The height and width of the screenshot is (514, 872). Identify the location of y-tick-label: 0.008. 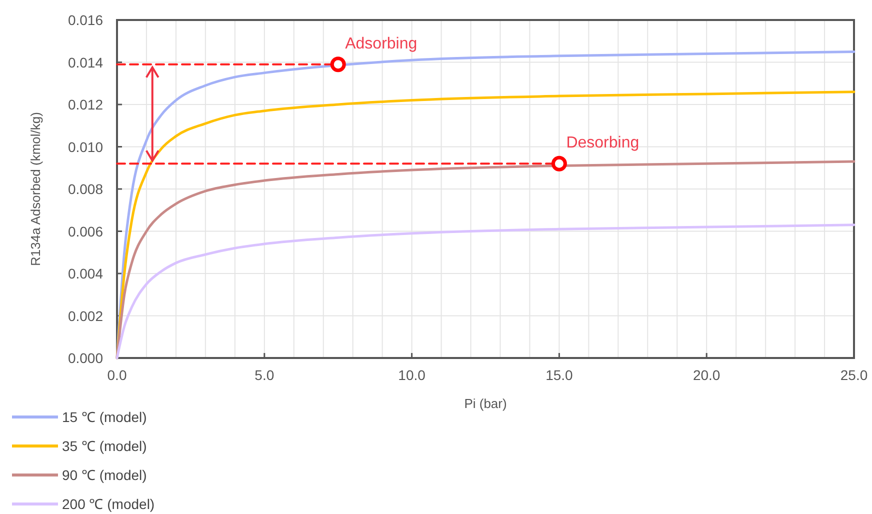
(86, 189).